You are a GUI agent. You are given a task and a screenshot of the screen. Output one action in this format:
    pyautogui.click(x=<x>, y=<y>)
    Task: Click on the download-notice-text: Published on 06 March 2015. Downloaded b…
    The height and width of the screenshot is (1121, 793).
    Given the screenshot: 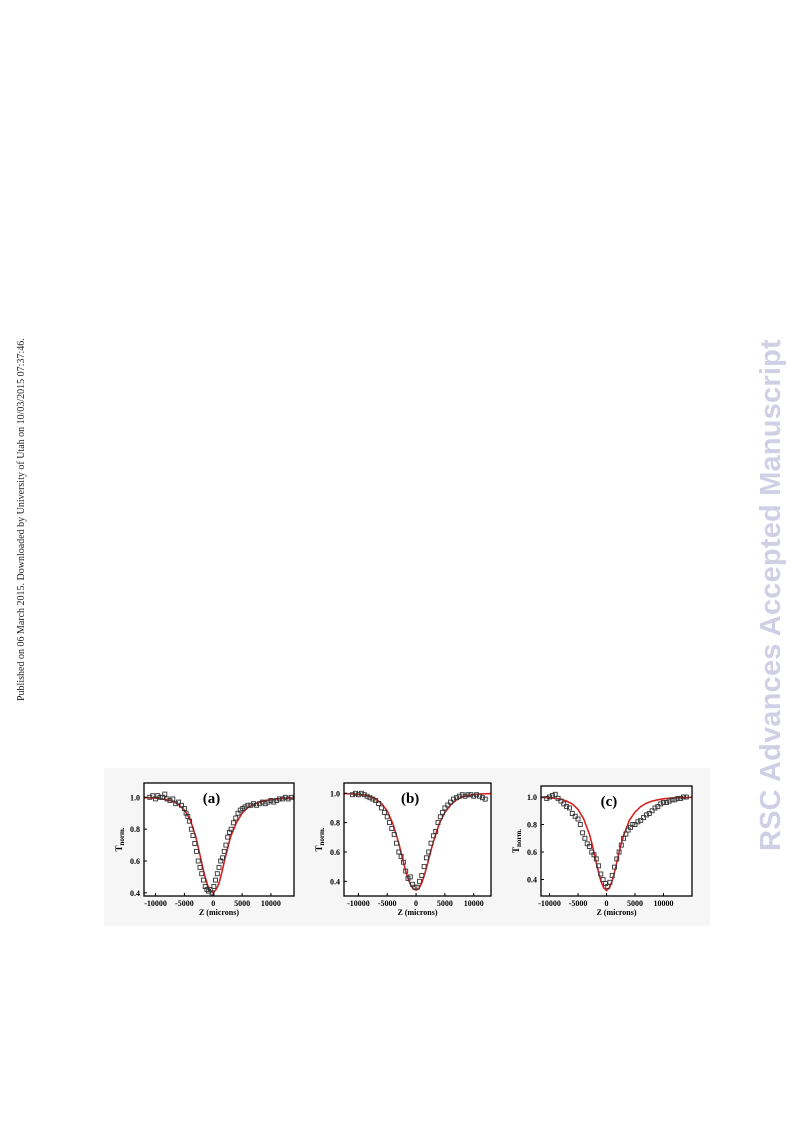 What is the action you would take?
    pyautogui.click(x=21, y=519)
    